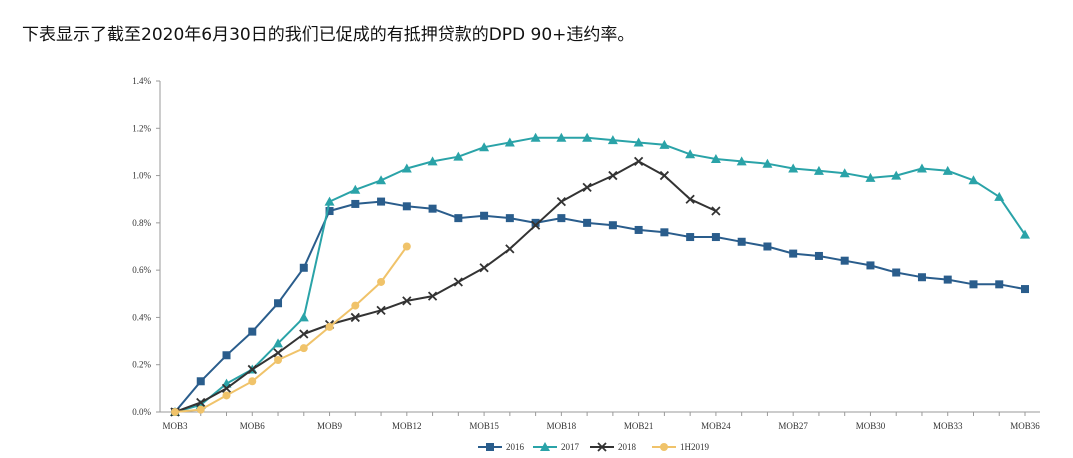 The width and height of the screenshot is (1073, 458). I want to click on y-tick-label: 0.2%, so click(141, 365).